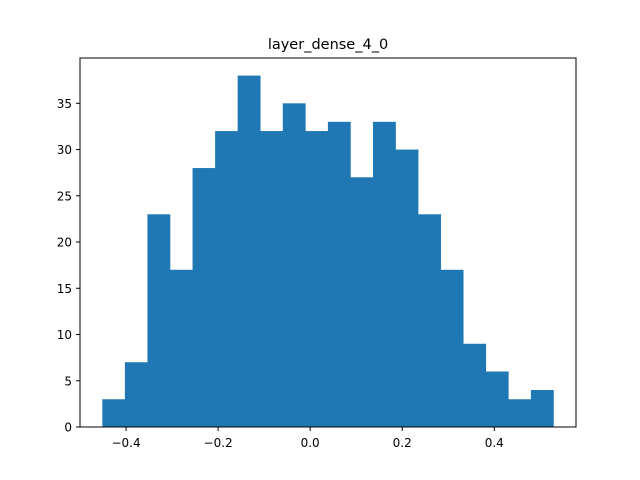  Describe the element at coordinates (494, 443) in the screenshot. I see `x-tick-label: 0.4` at that location.